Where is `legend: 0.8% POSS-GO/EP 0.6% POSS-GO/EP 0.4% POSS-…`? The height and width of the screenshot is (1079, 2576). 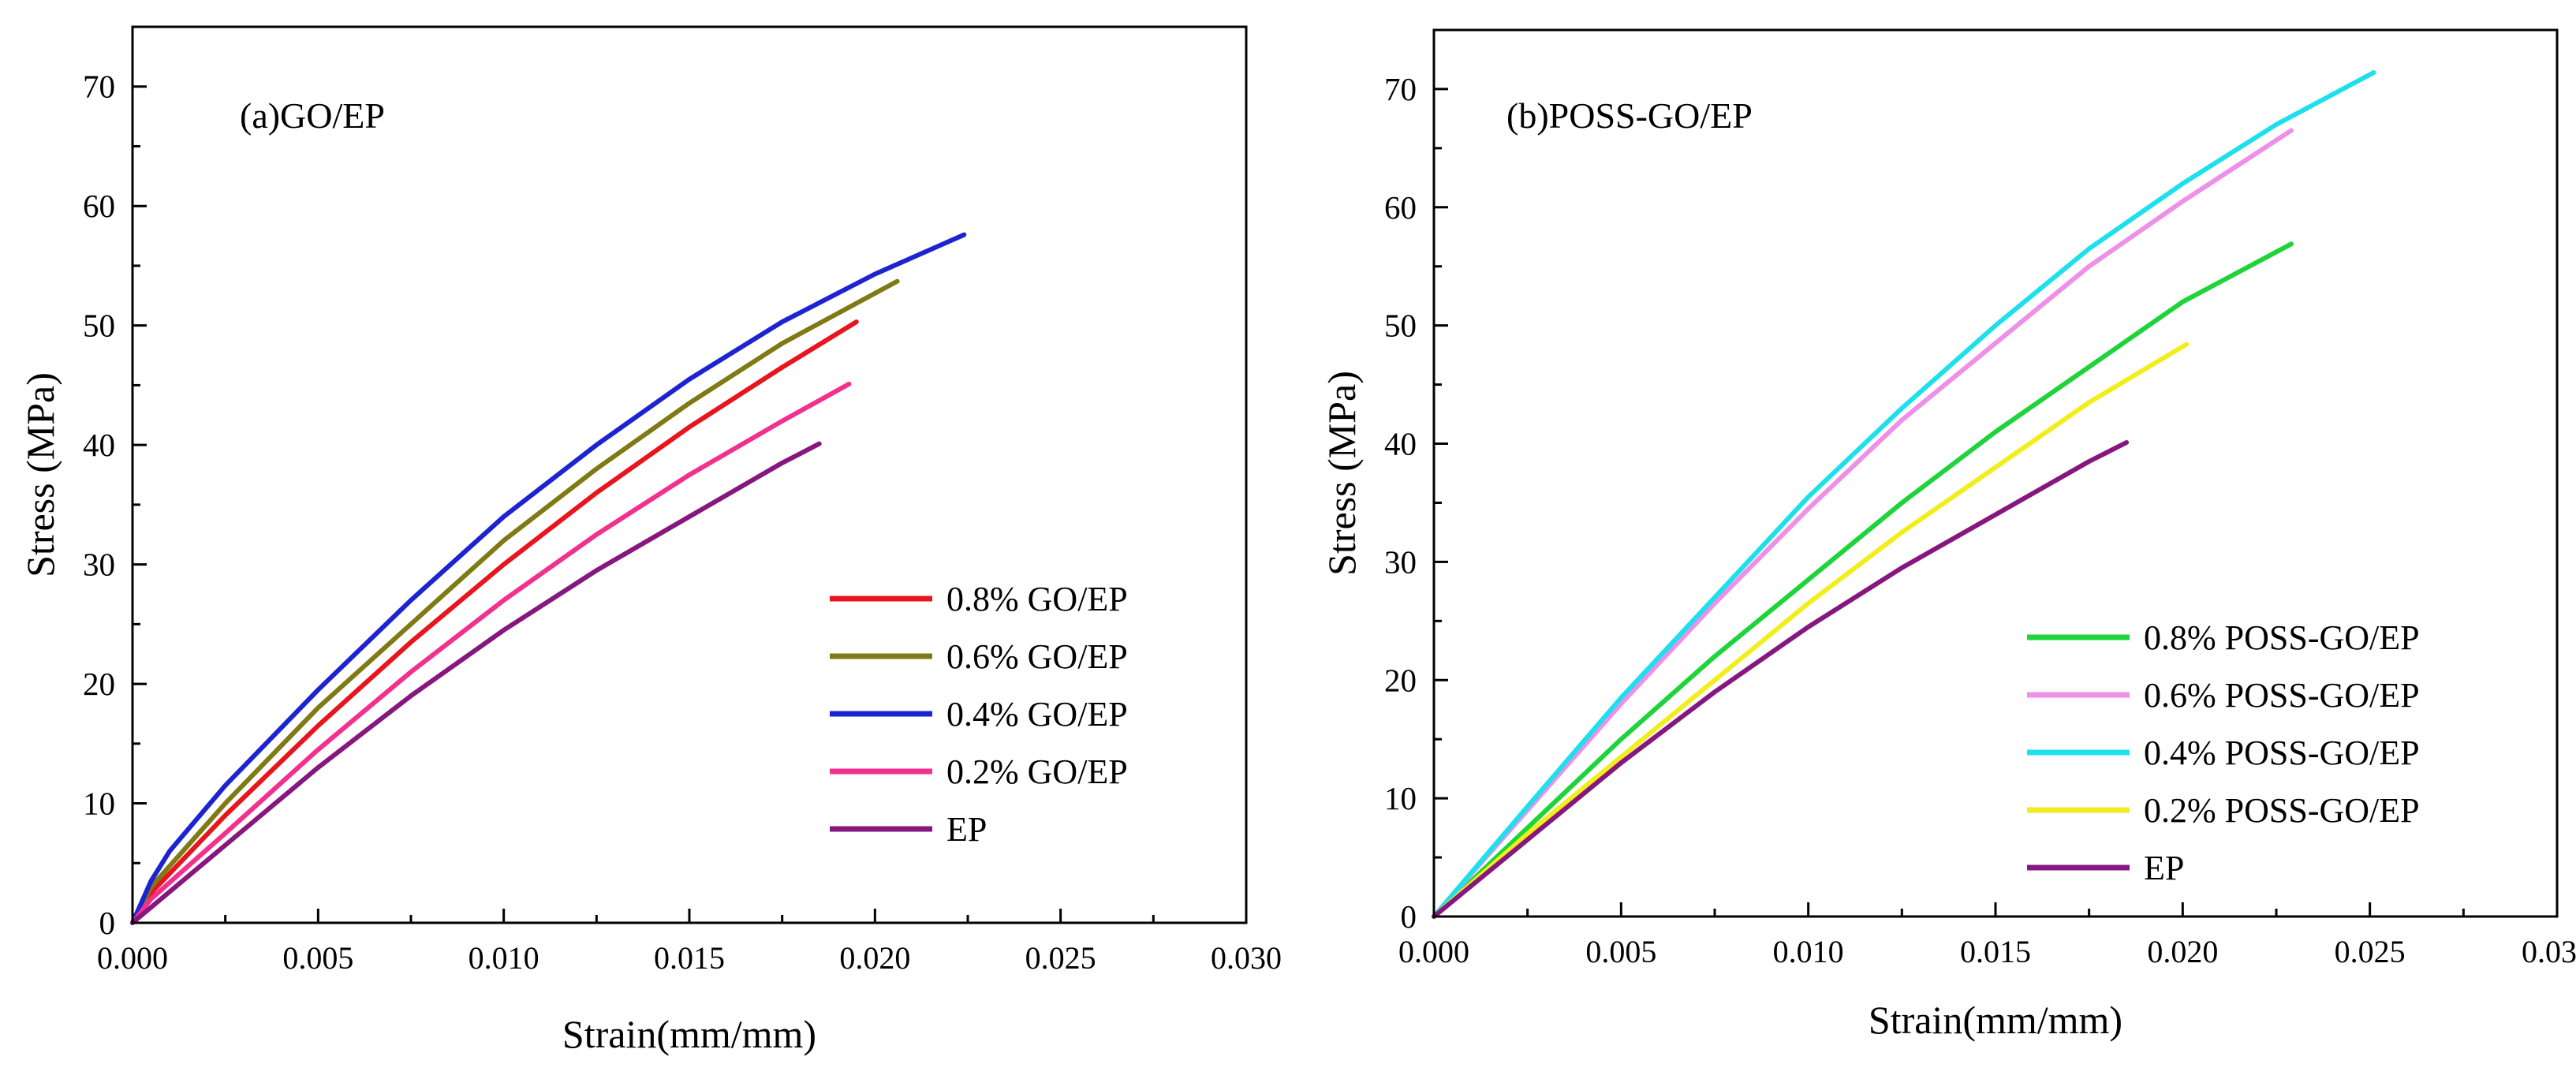 legend: 0.8% POSS-GO/EP 0.6% POSS-GO/EP 0.4% POSS-… is located at coordinates (2223, 752).